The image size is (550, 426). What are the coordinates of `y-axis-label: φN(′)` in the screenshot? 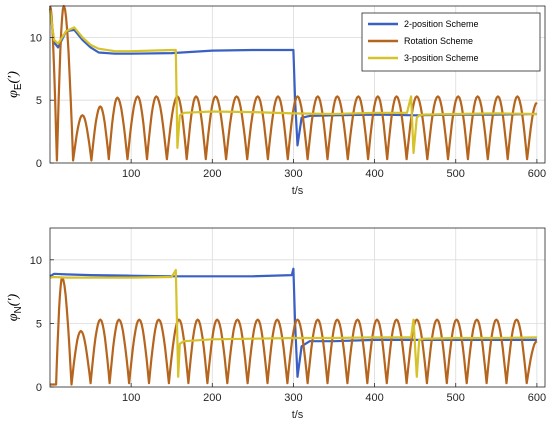 It's located at (15, 307).